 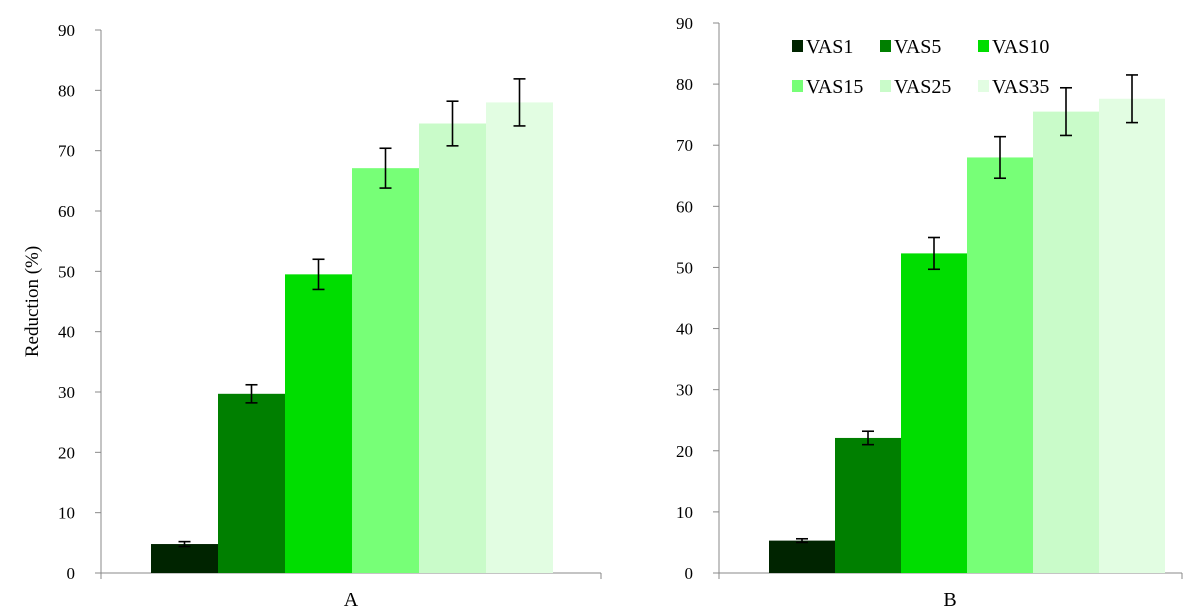 I want to click on panel-a-bar-vas35, so click(x=519, y=338).